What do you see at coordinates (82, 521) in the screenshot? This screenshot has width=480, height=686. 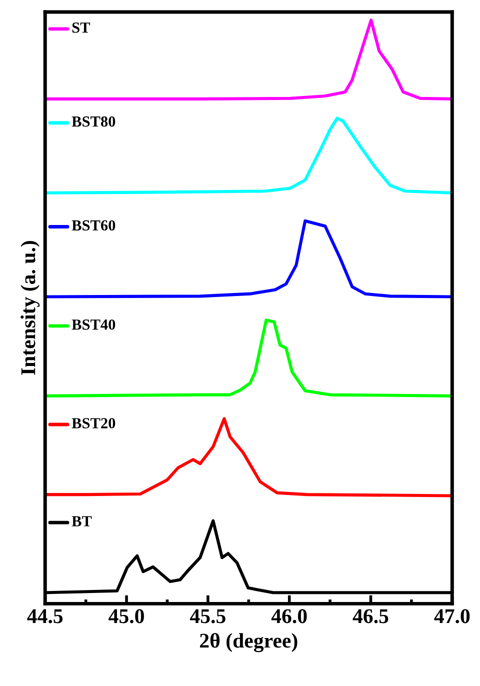 I see `legend-label: BT` at bounding box center [82, 521].